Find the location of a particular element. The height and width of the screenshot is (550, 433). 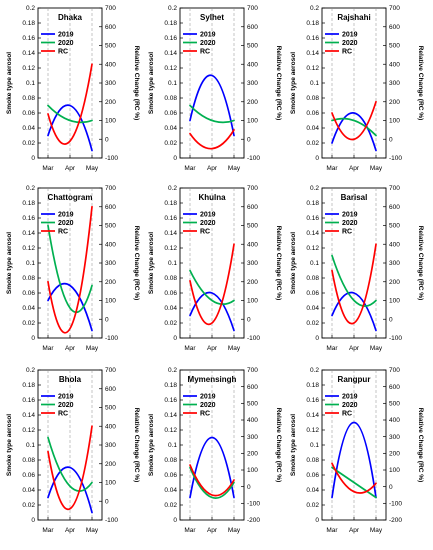

panel-title: Dhaka is located at coordinates (70, 17).